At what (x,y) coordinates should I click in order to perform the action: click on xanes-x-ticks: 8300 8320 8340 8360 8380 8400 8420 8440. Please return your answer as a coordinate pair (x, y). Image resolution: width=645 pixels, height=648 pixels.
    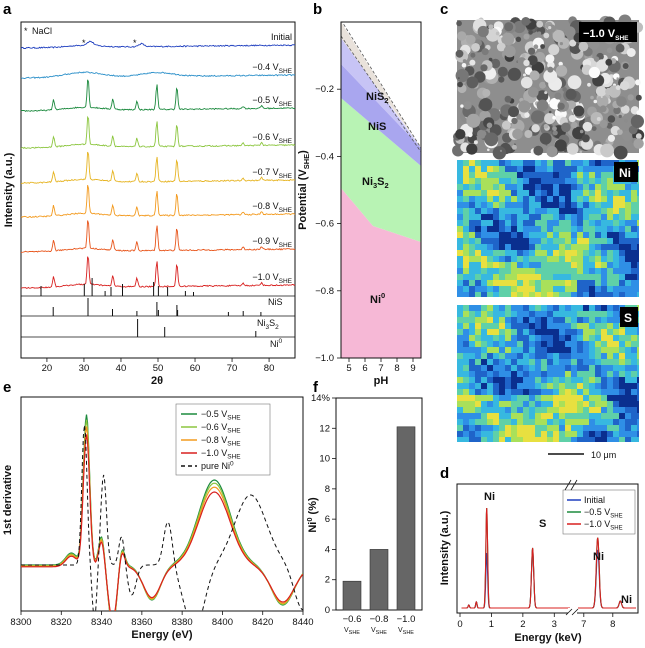
    Looking at the image, I should click on (162, 619).